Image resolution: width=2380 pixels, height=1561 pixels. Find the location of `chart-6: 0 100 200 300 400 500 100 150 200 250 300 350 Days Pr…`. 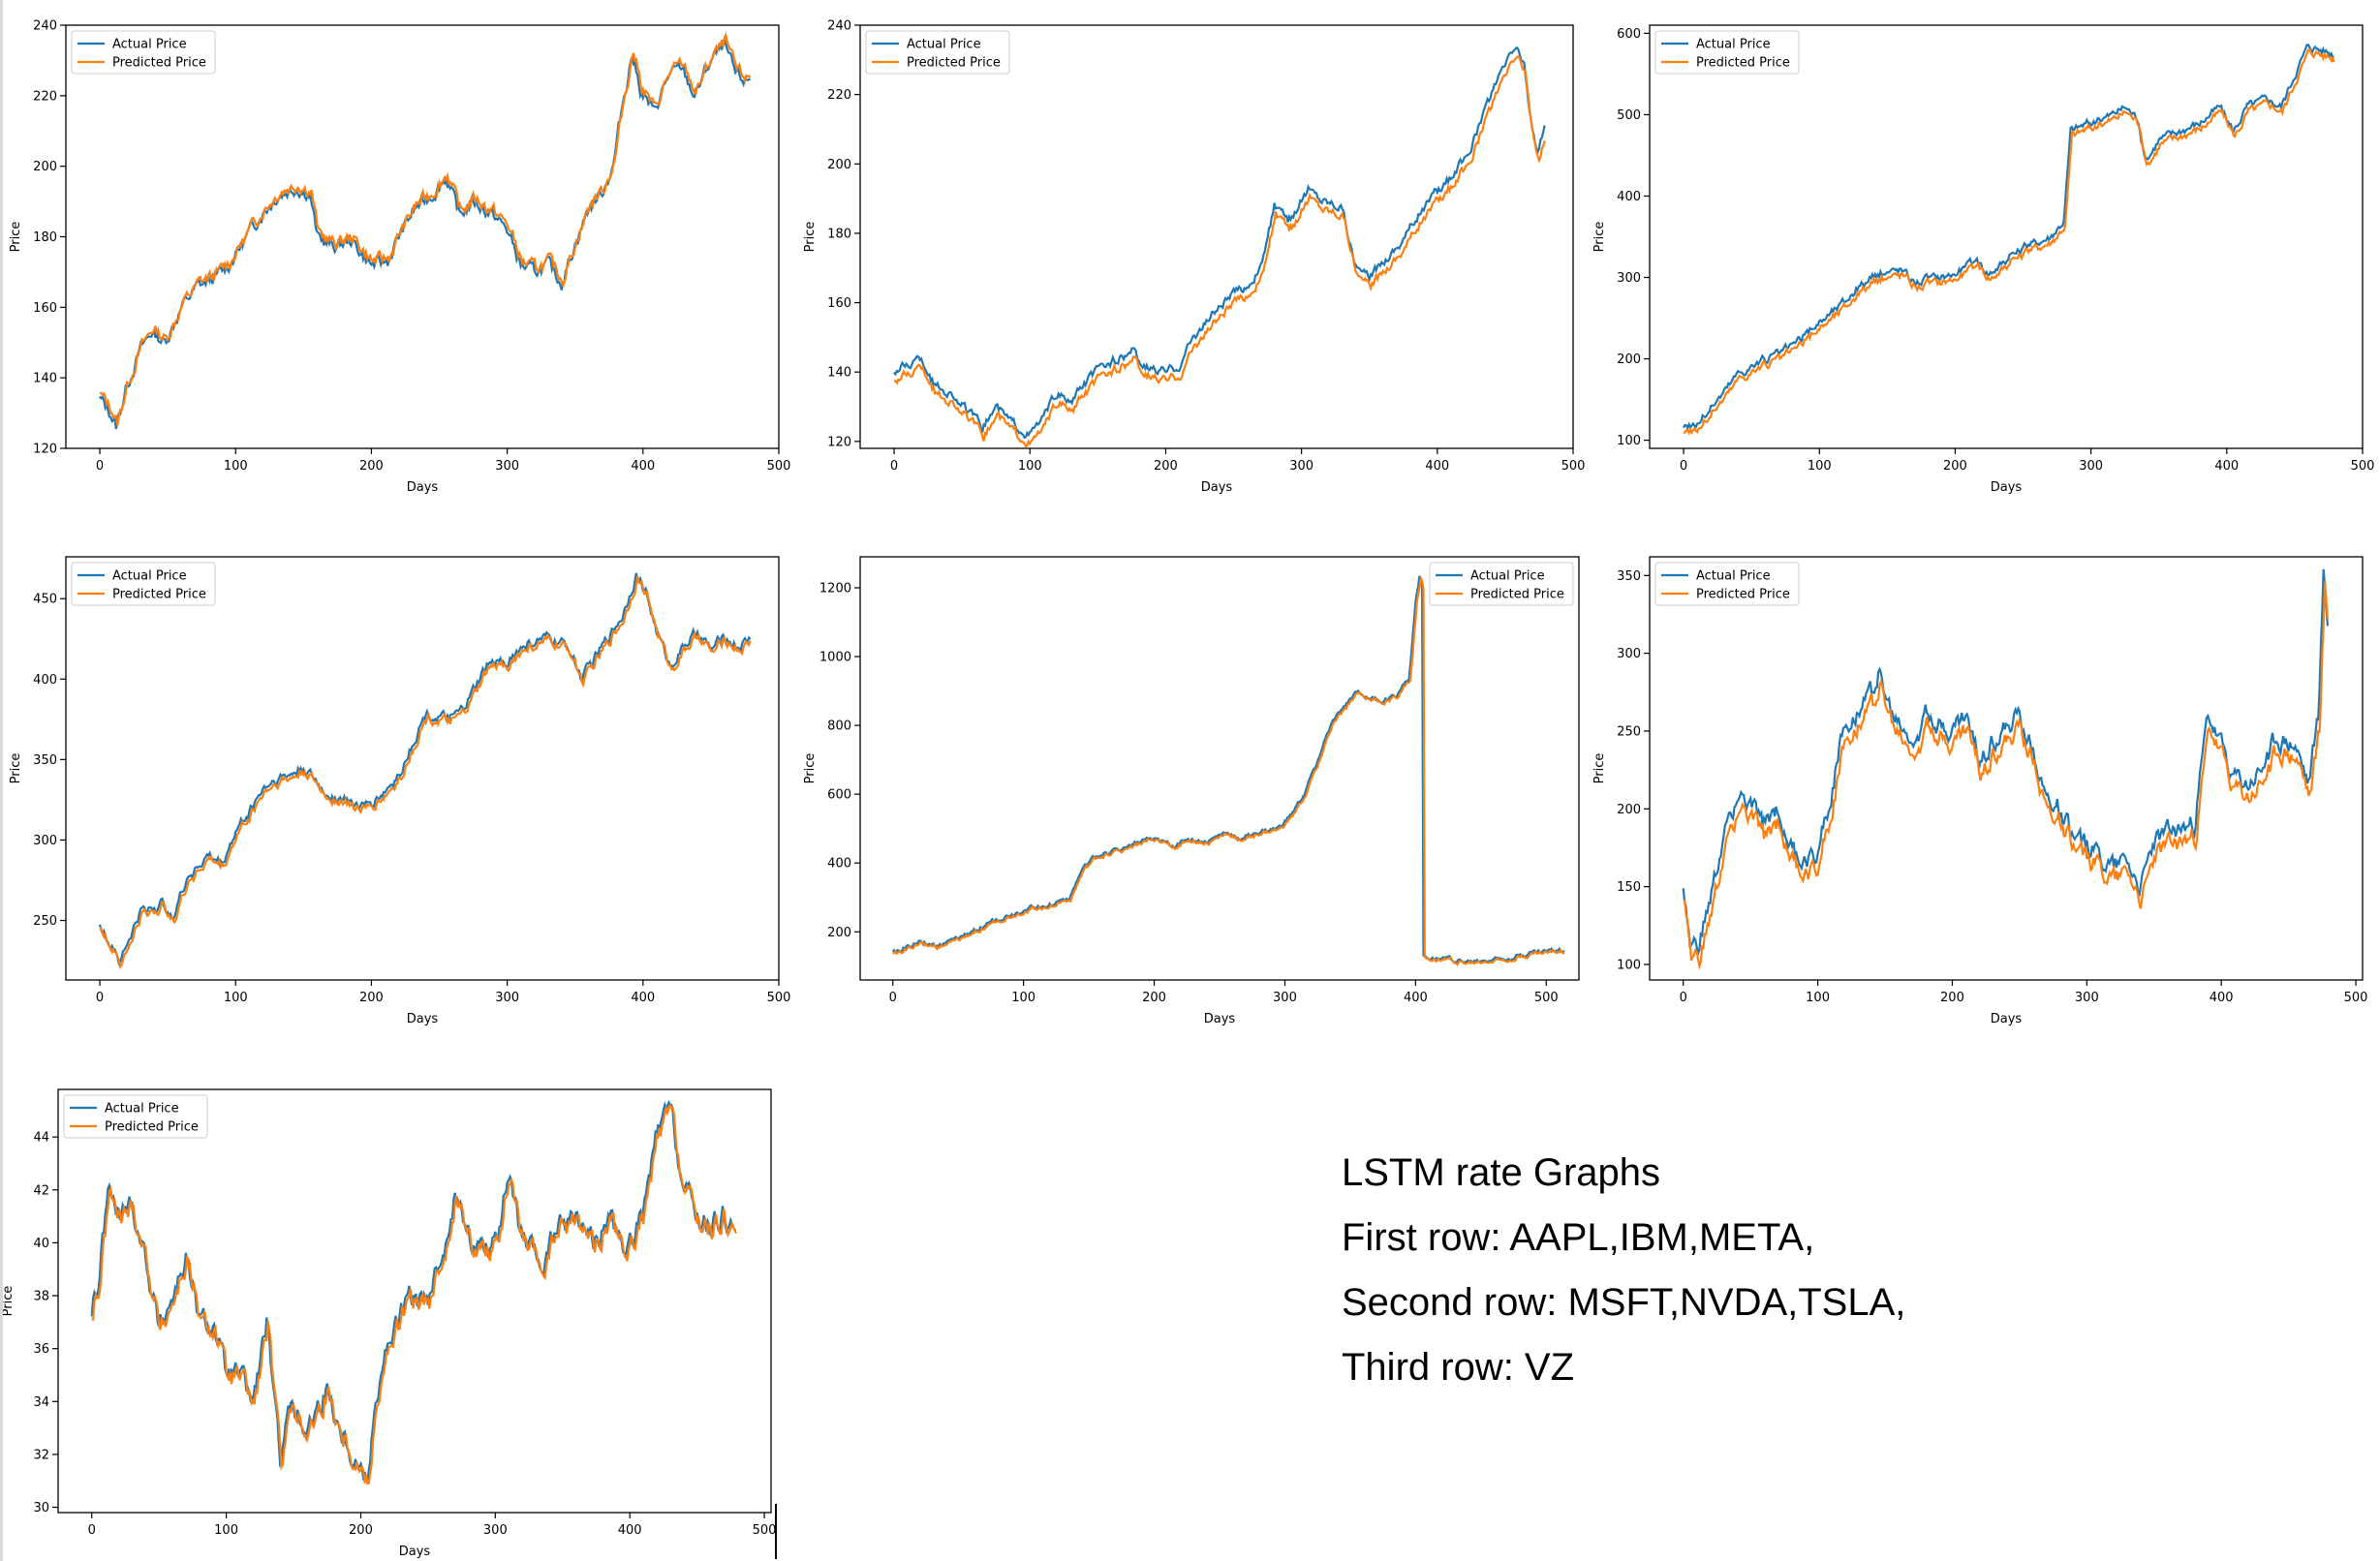

chart-6: 0 100 200 300 400 500 100 150 200 250 300 350 Days Pr… is located at coordinates (1980, 791).